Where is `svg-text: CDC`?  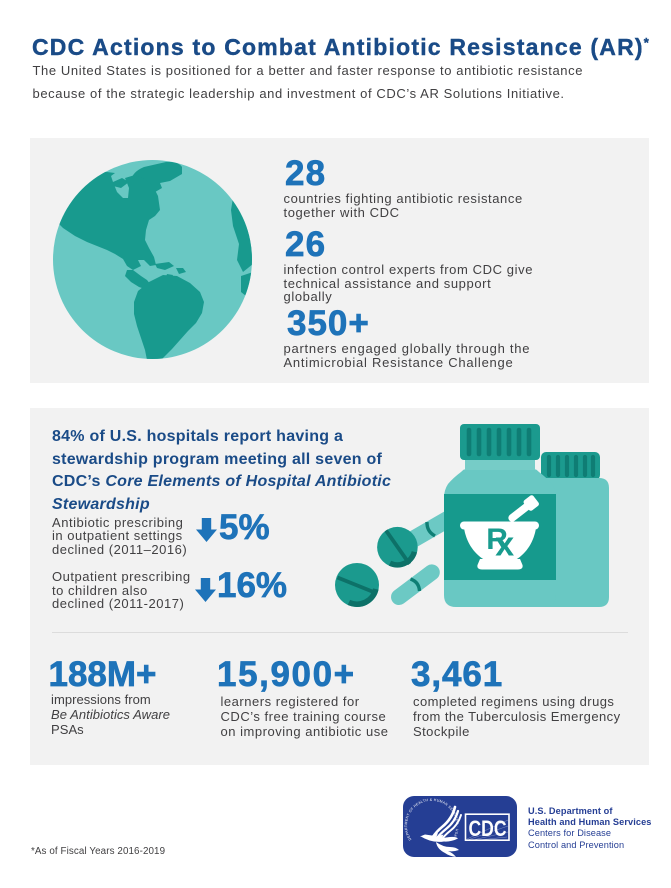 svg-text: CDC is located at coordinates (488, 828).